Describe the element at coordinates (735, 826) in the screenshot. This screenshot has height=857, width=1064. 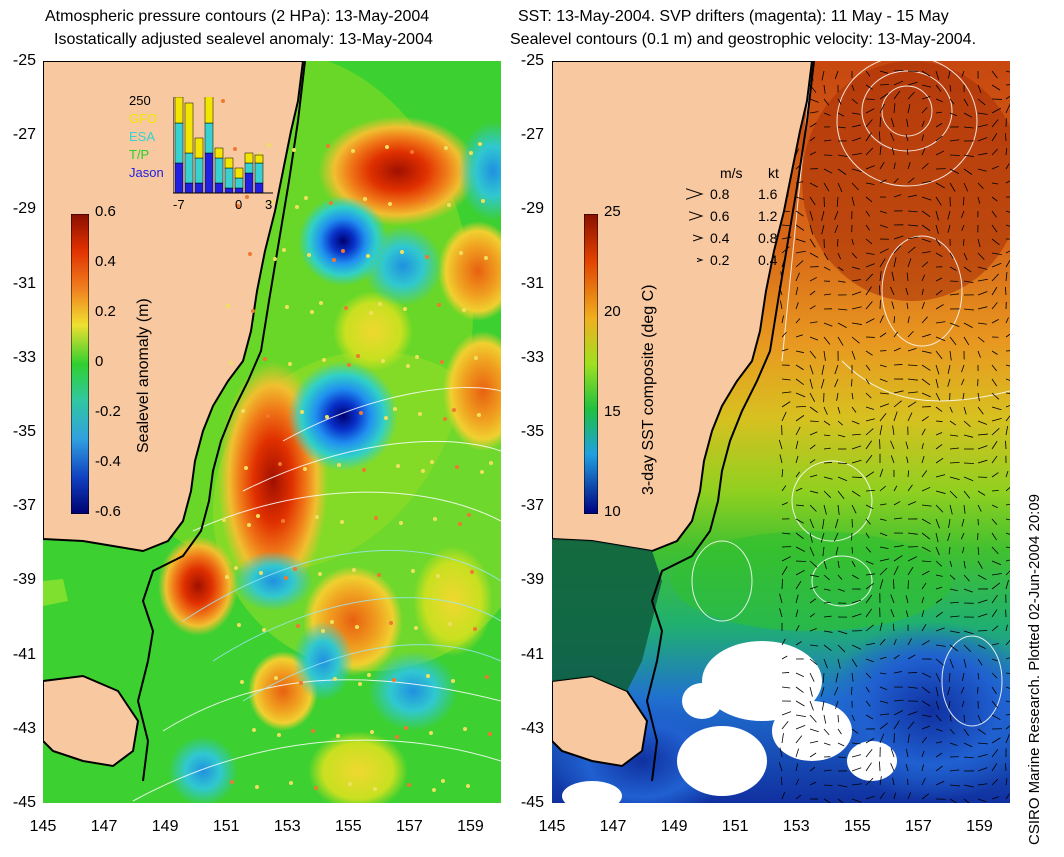
I see `right-x-tick: 151` at that location.